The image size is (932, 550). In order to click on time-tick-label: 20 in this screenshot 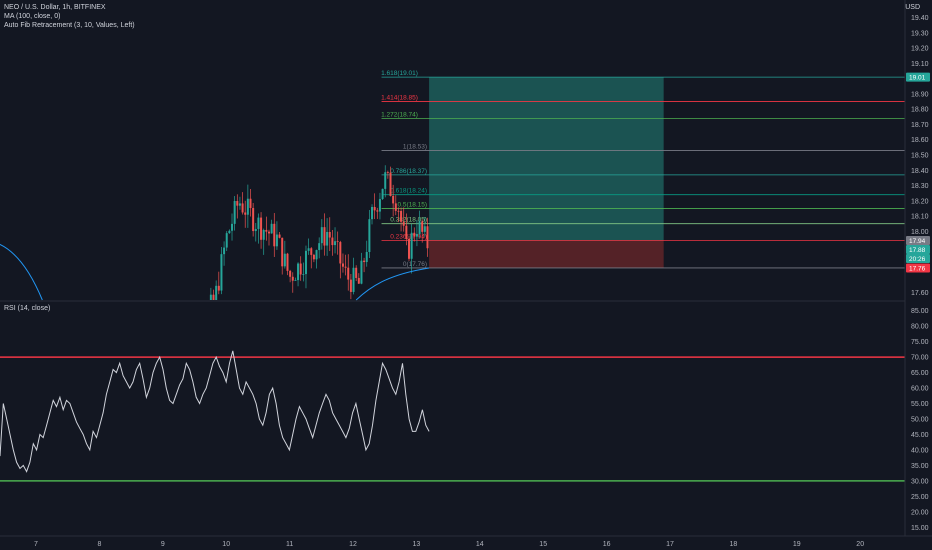, I will do `click(860, 544)`.